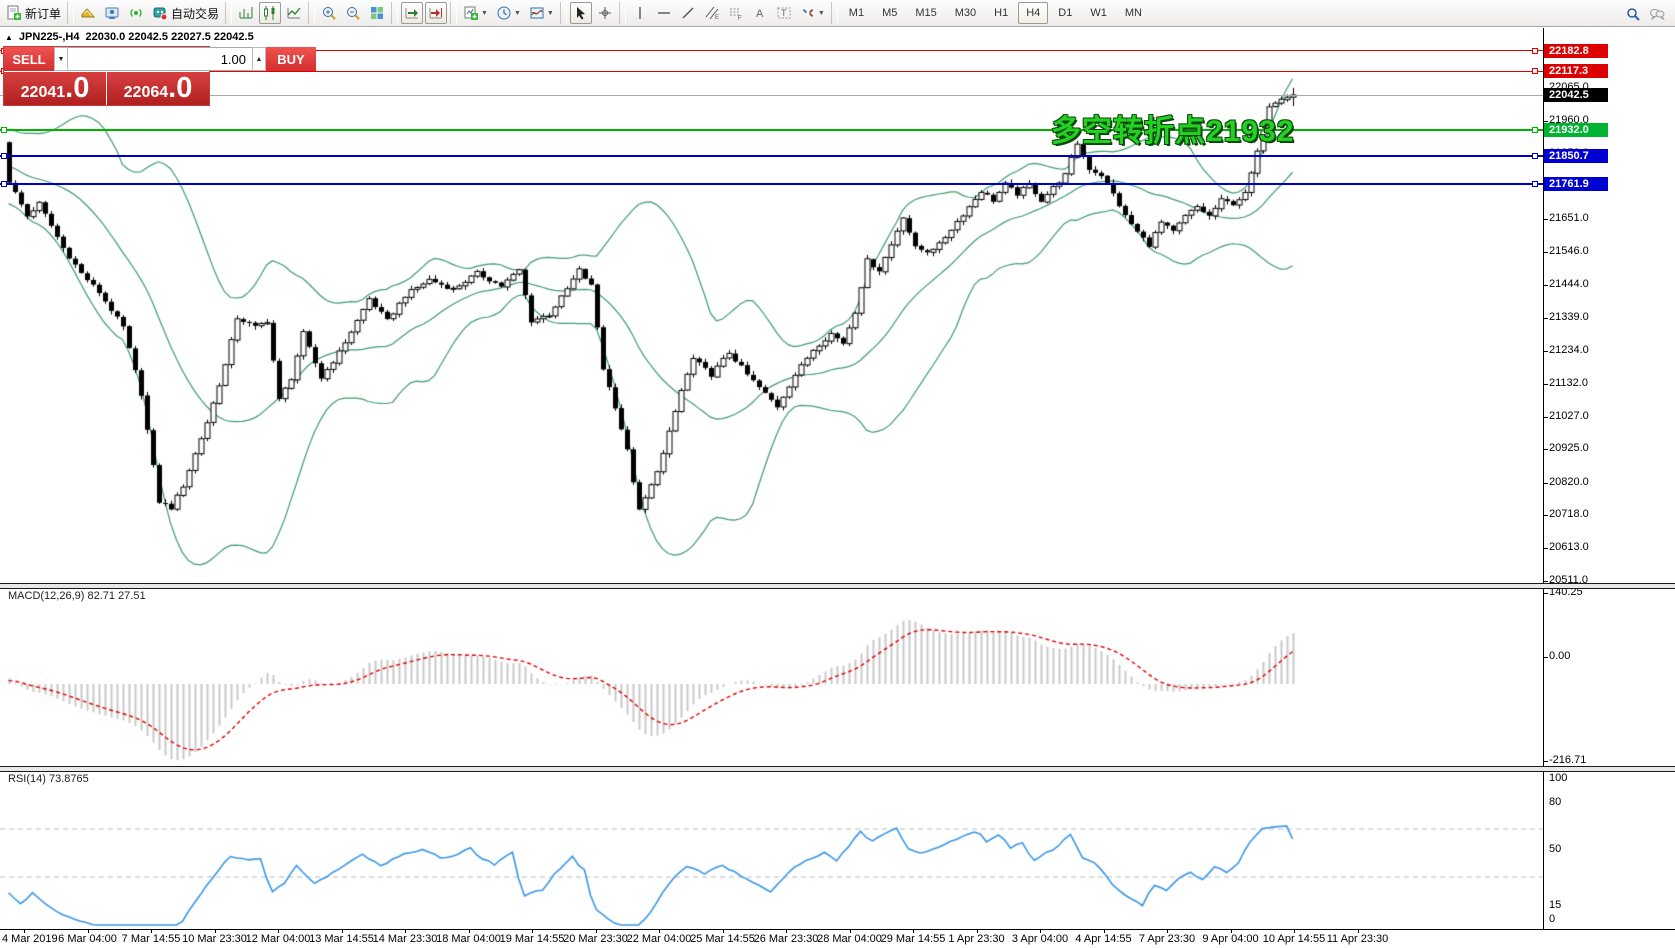 This screenshot has width=1675, height=948. What do you see at coordinates (136, 13) in the screenshot?
I see `signals-button` at bounding box center [136, 13].